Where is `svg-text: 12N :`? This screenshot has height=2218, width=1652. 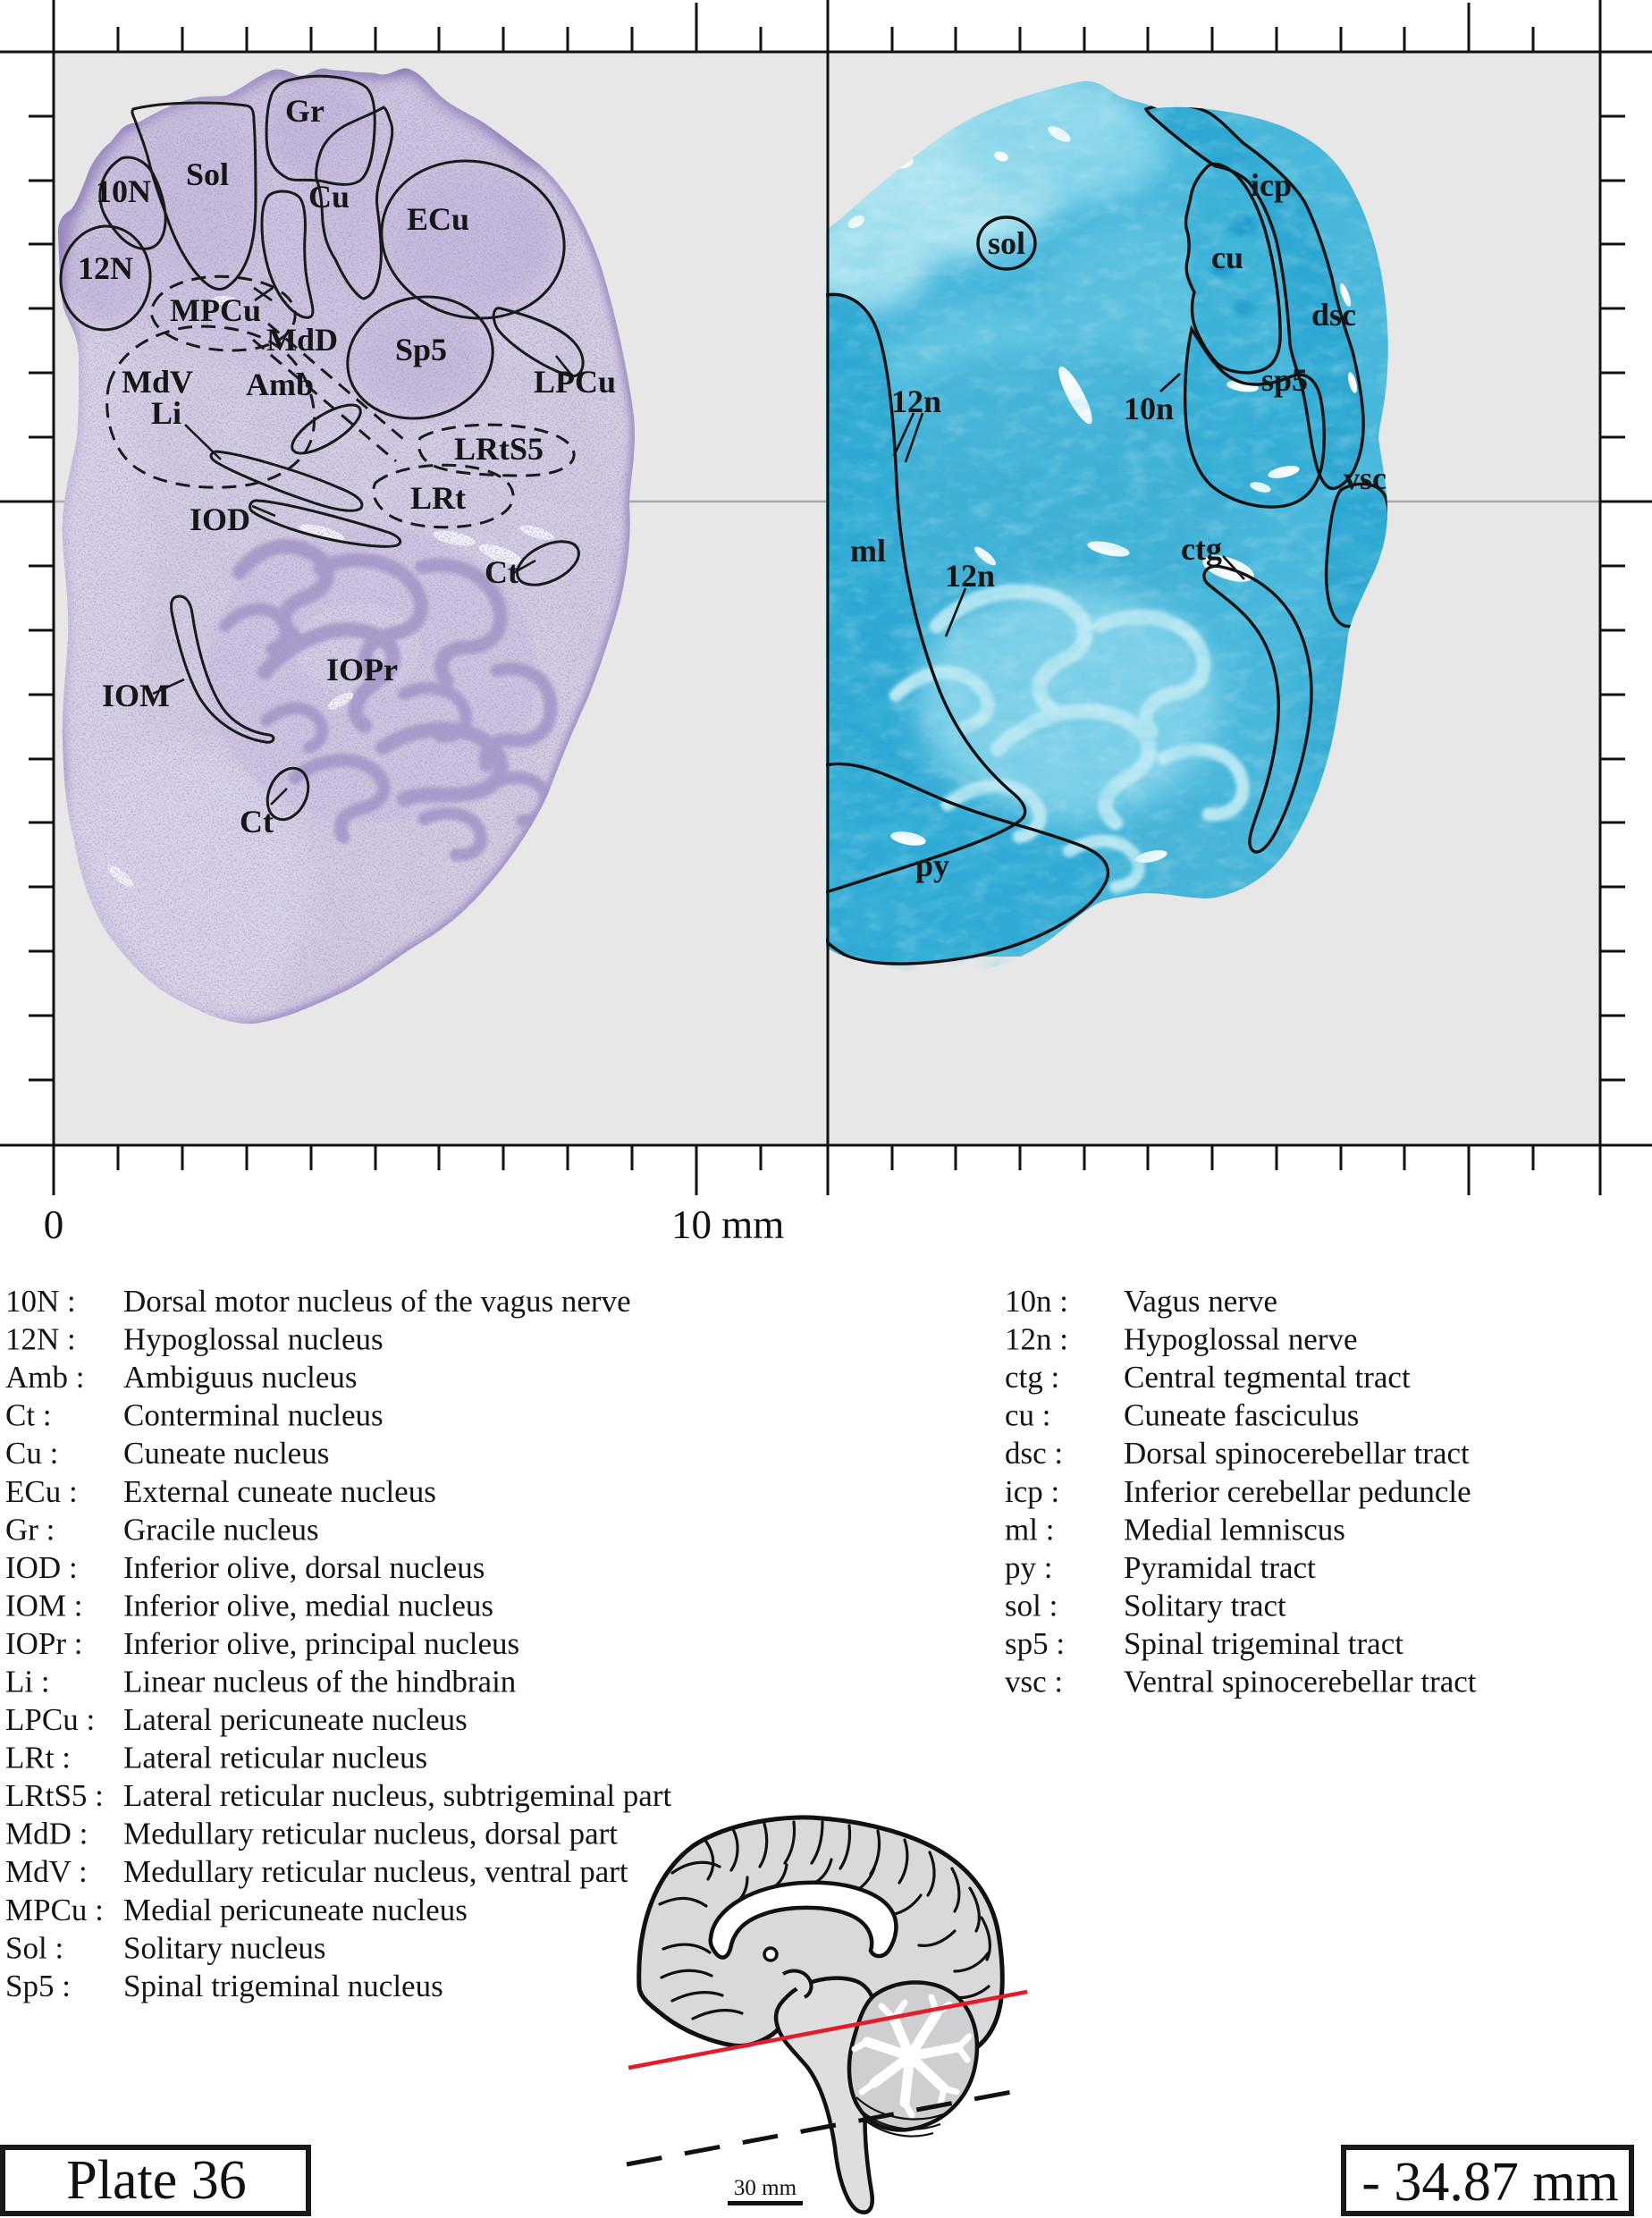 svg-text: 12N : is located at coordinates (40, 1340).